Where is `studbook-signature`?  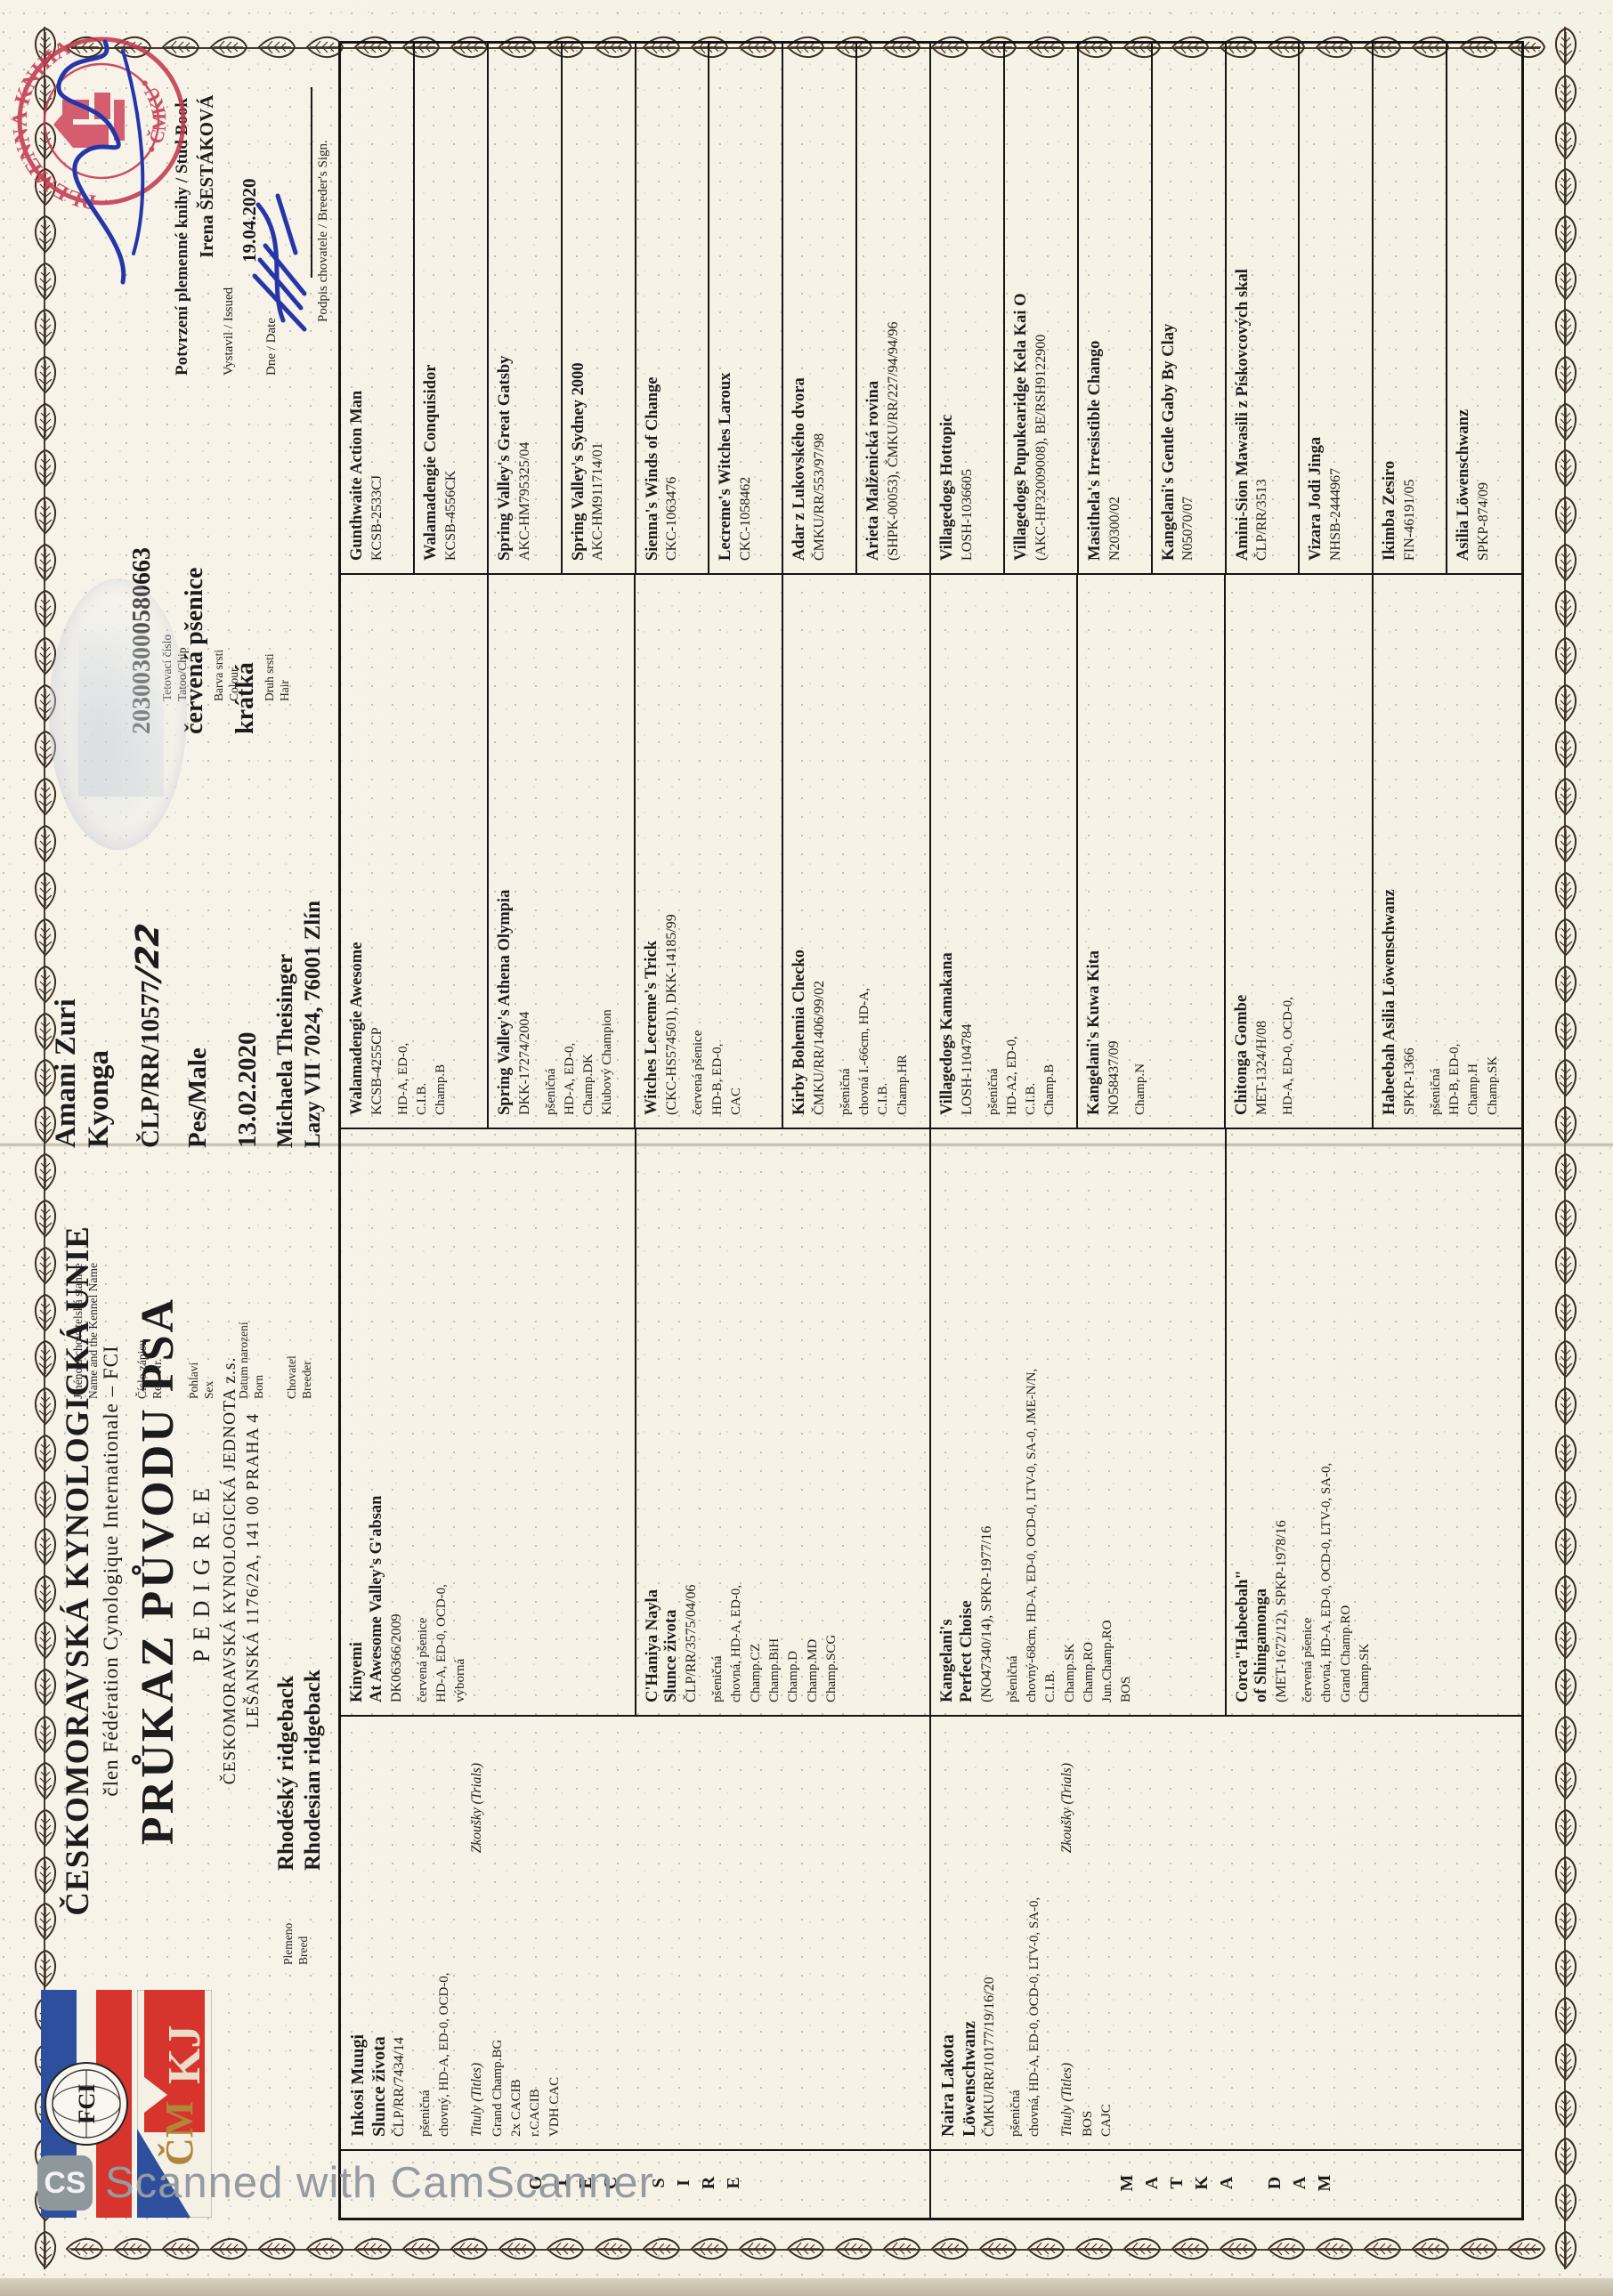 studbook-signature is located at coordinates (101, 162).